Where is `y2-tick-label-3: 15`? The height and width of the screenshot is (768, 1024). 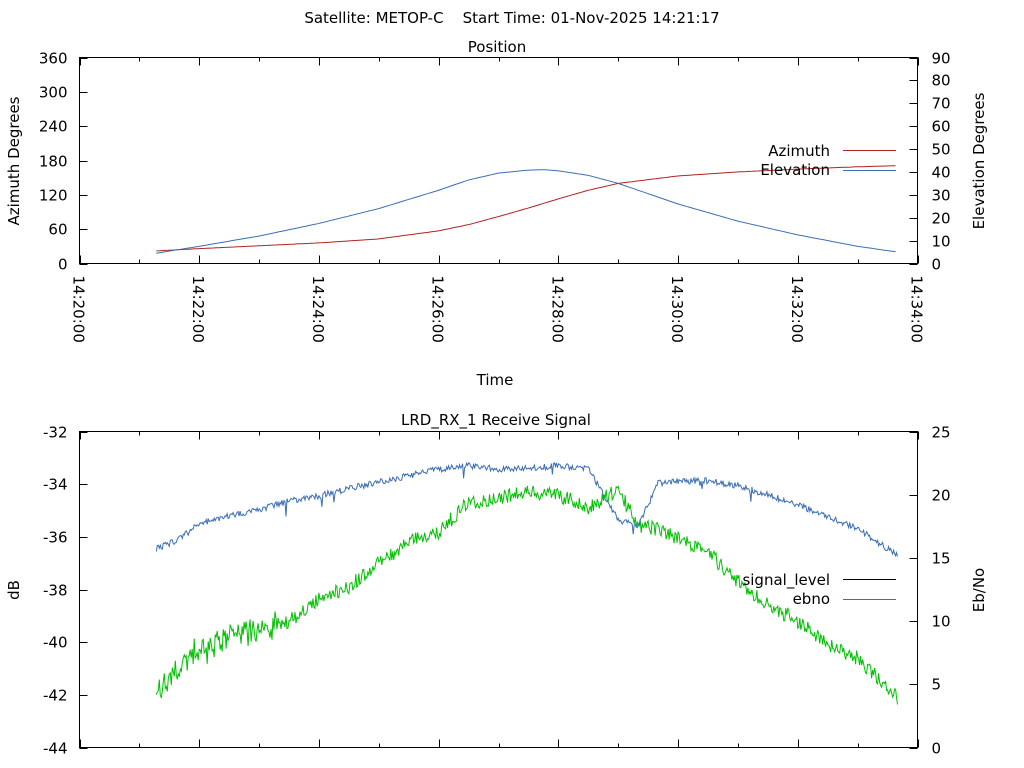
y2-tick-label-3: 15 is located at coordinates (941, 559).